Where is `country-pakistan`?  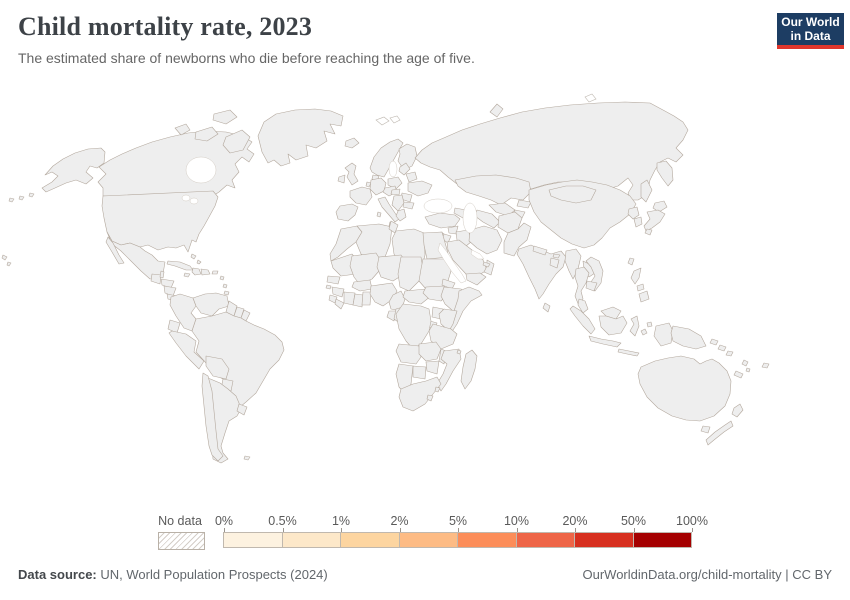 country-pakistan is located at coordinates (517, 239).